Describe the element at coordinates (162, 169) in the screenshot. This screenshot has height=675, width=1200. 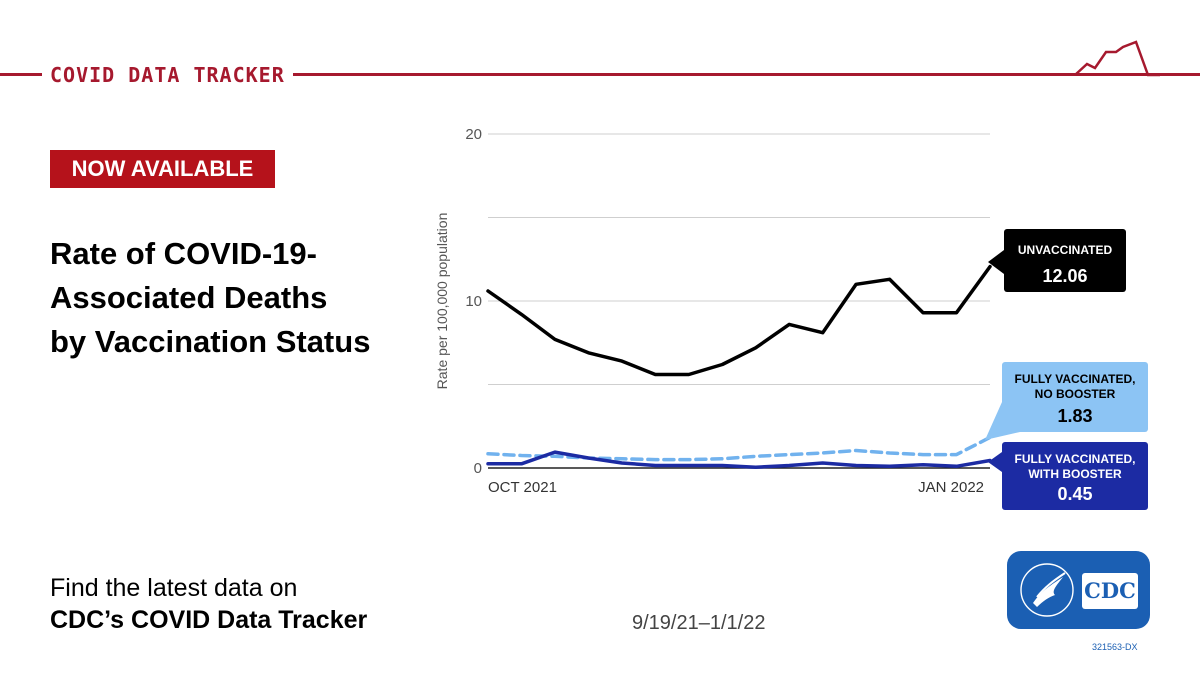
I see `now-available-badge: NOW AVAILABLE` at that location.